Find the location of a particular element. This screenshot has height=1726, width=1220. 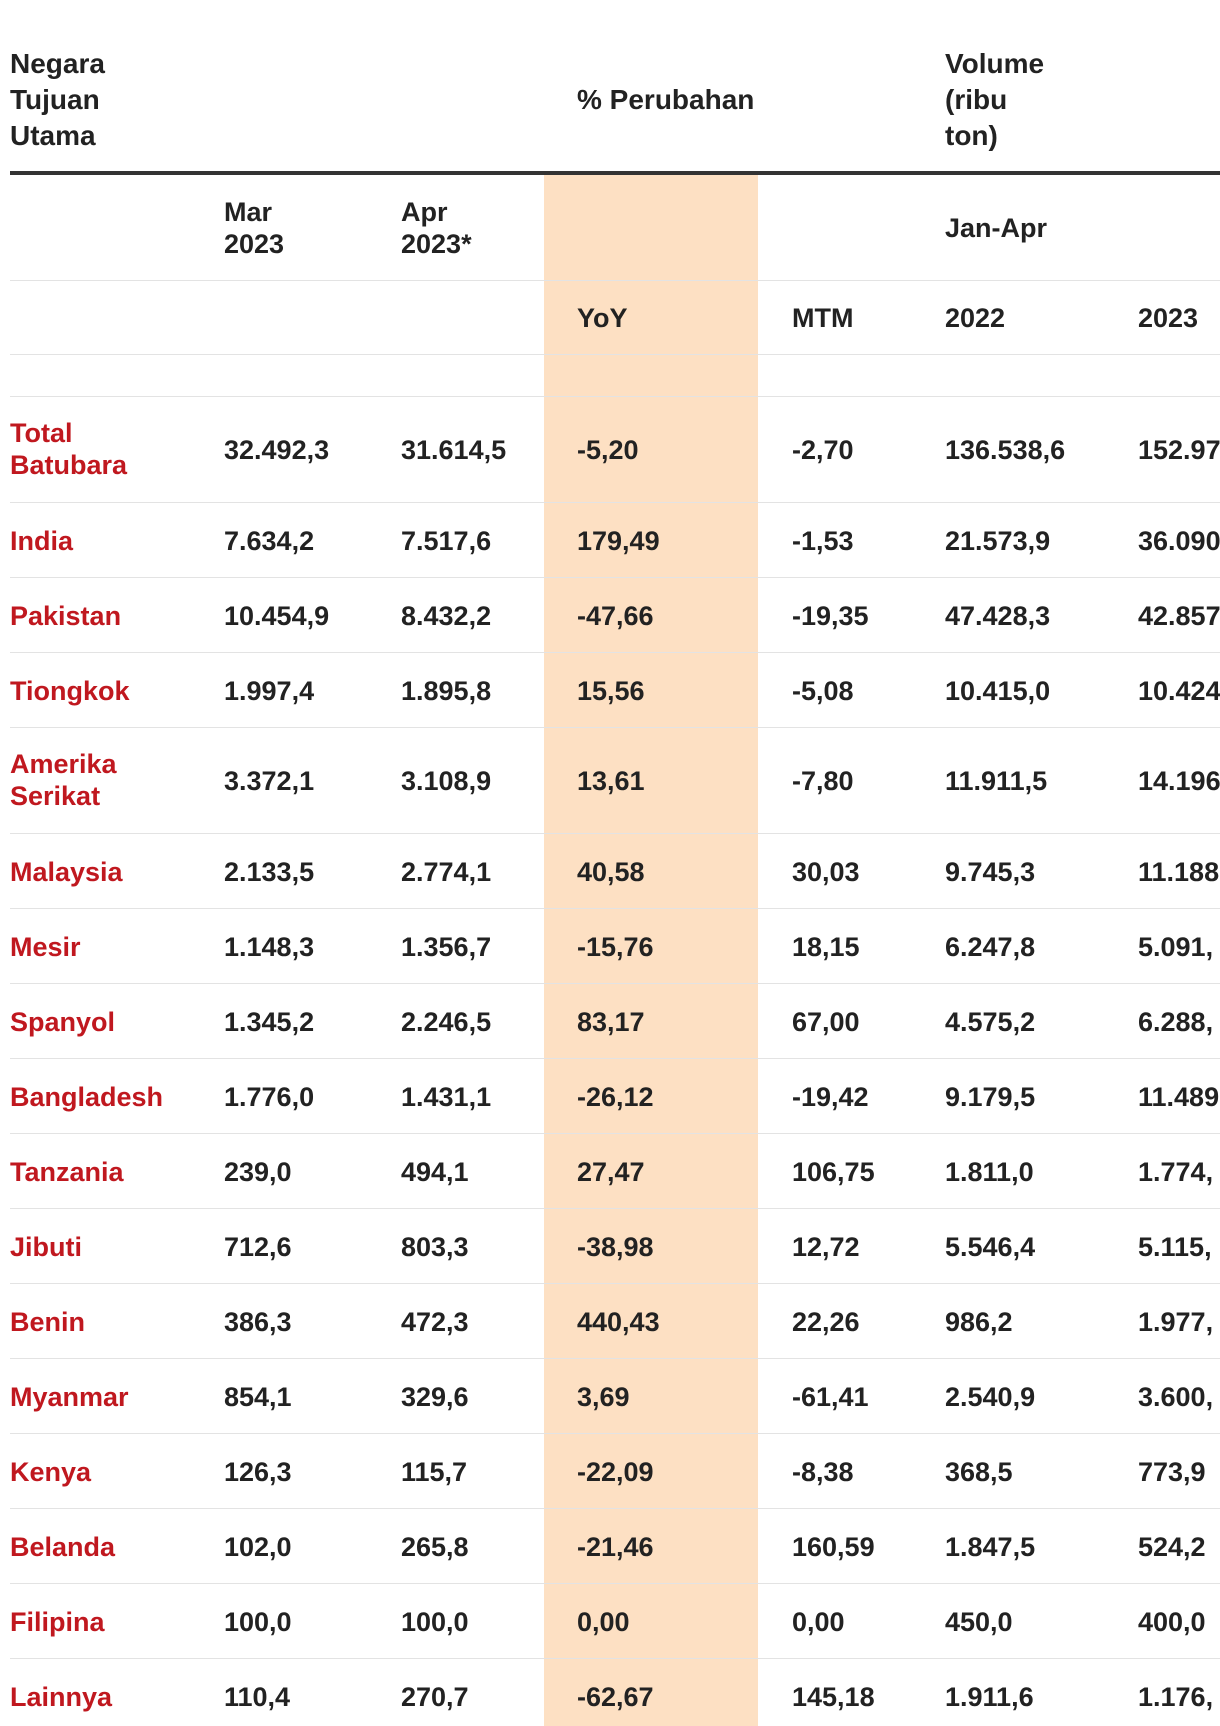

cell-v2023: 14.196 is located at coordinates (1179, 781).